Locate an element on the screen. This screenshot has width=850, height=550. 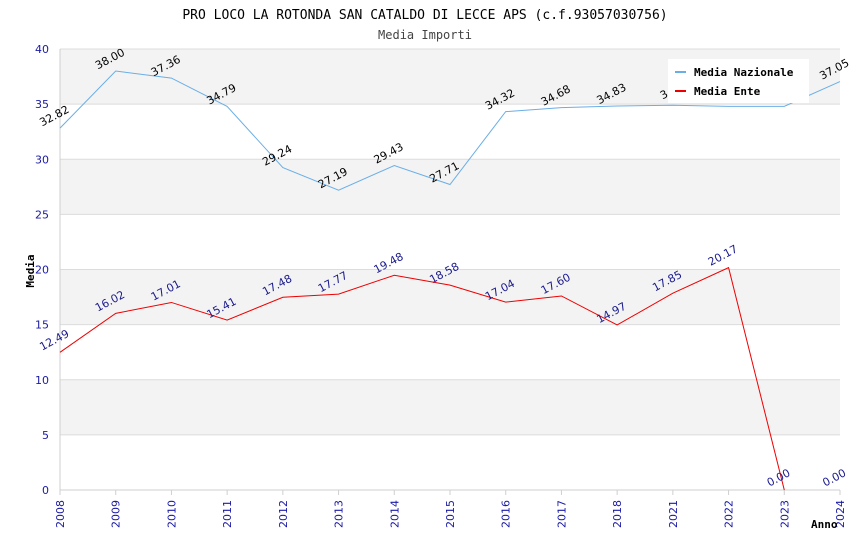
chart-subtitle: Media Importi is located at coordinates (425, 35).